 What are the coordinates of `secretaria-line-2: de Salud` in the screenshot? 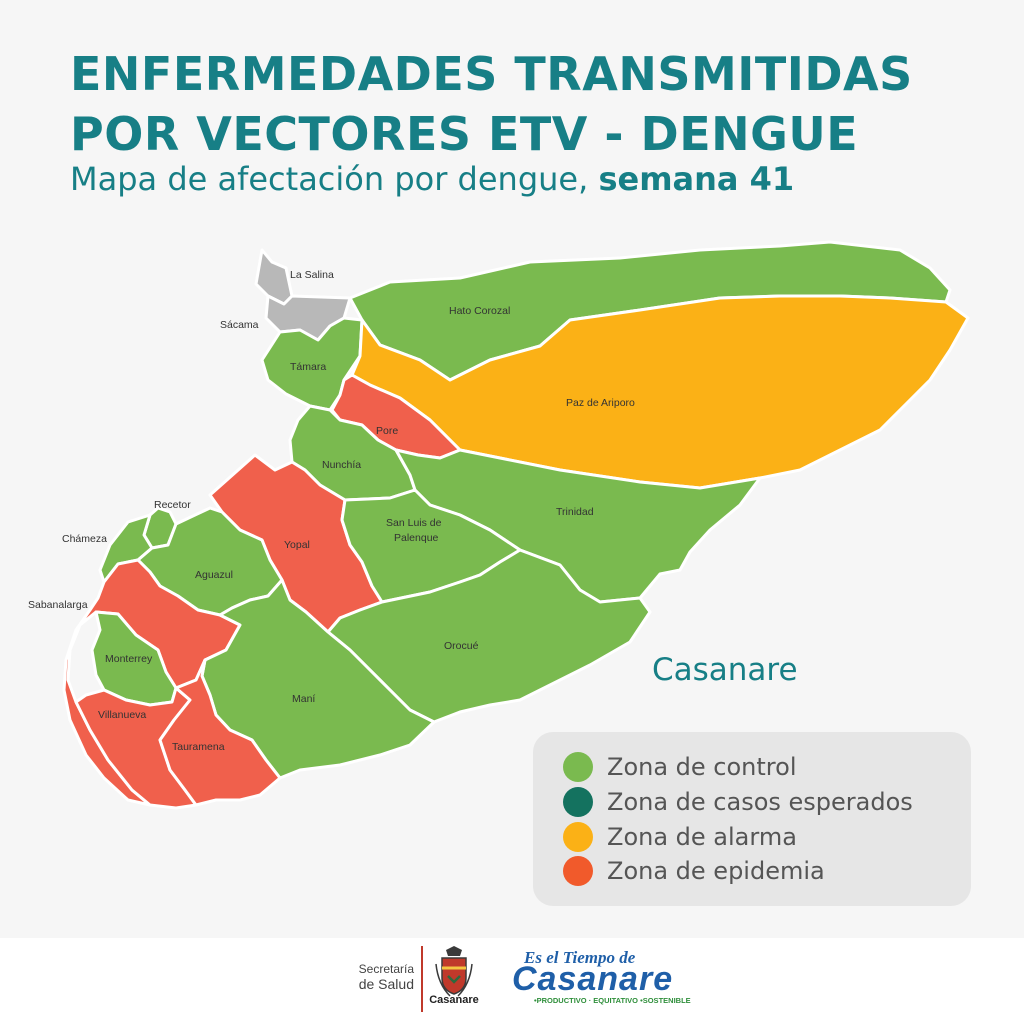 It's located at (386, 984).